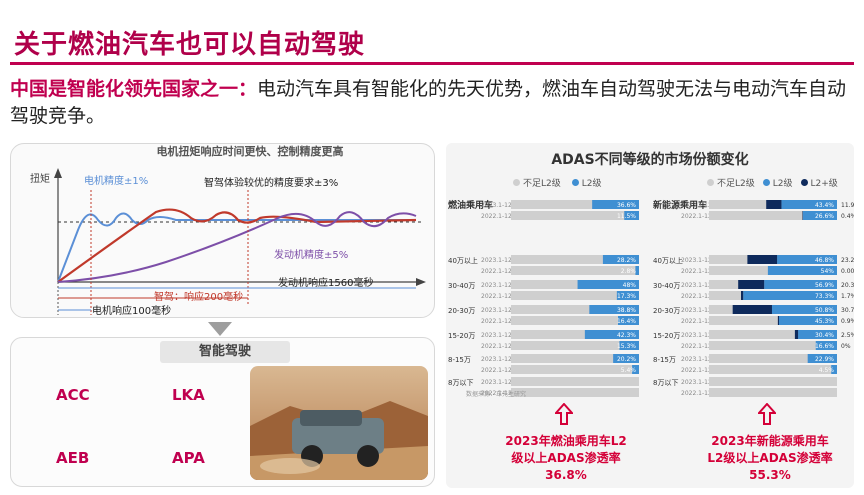 This screenshot has height=495, width=864. What do you see at coordinates (824, 321) in the screenshot?
I see `bar-l2-value: 45.3%` at bounding box center [824, 321].